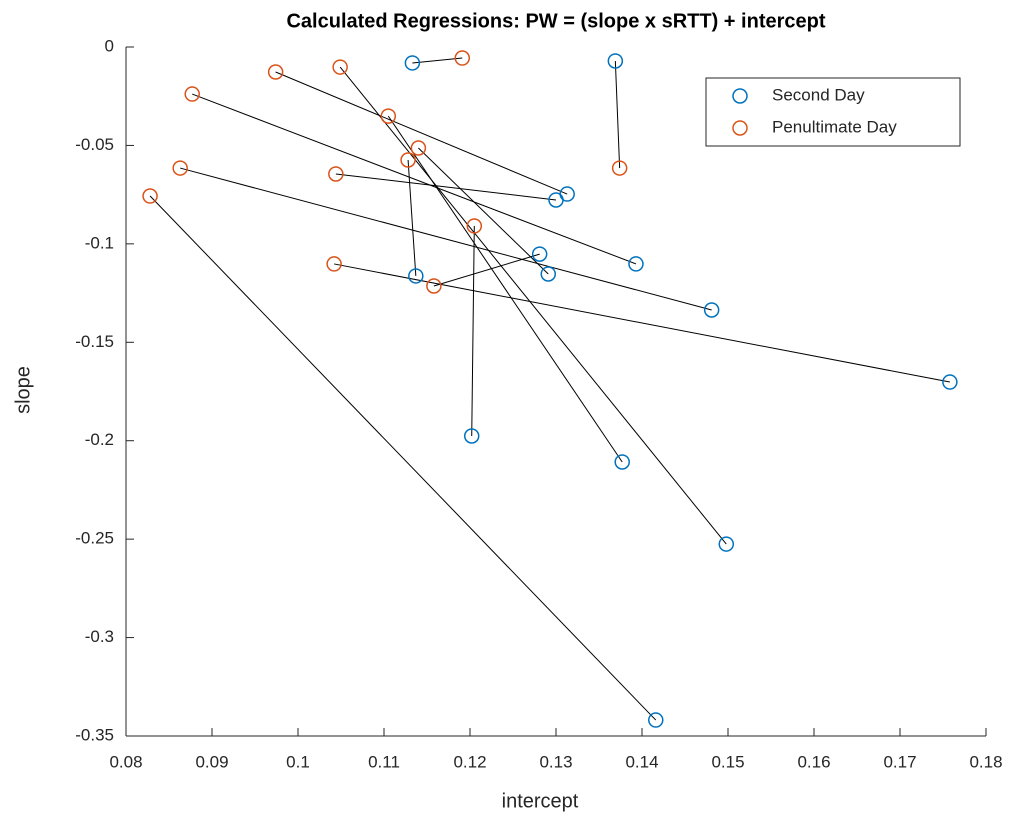  What do you see at coordinates (23, 390) in the screenshot?
I see `y-axis-label: slope` at bounding box center [23, 390].